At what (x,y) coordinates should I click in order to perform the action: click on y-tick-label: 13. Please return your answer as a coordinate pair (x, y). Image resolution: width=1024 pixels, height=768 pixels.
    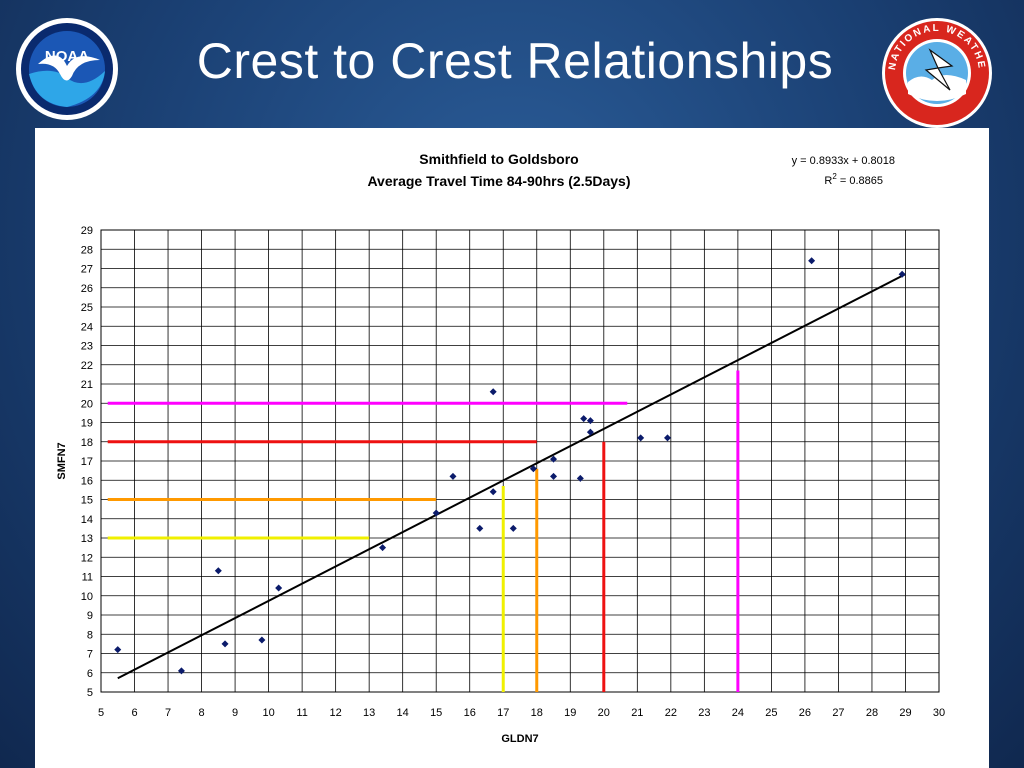
    Looking at the image, I should click on (87, 539).